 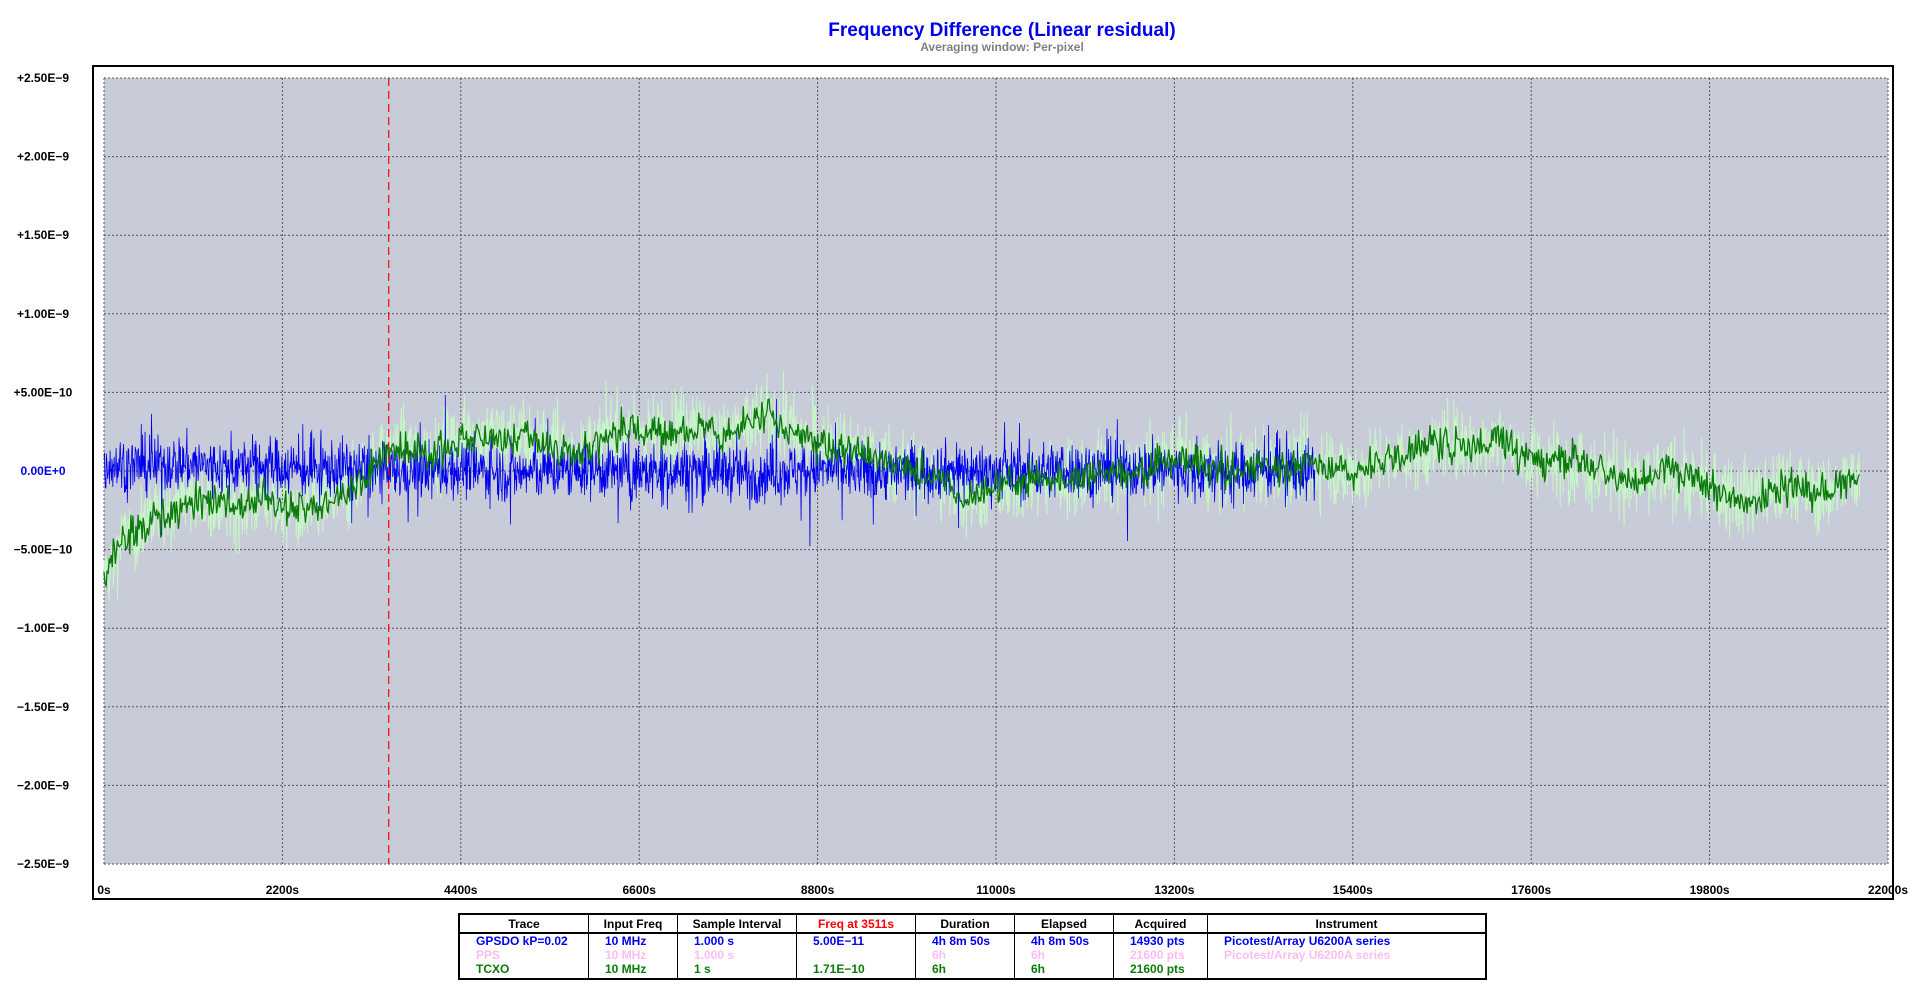 What do you see at coordinates (523, 955) in the screenshot?
I see `row-pps-trace: PPS` at bounding box center [523, 955].